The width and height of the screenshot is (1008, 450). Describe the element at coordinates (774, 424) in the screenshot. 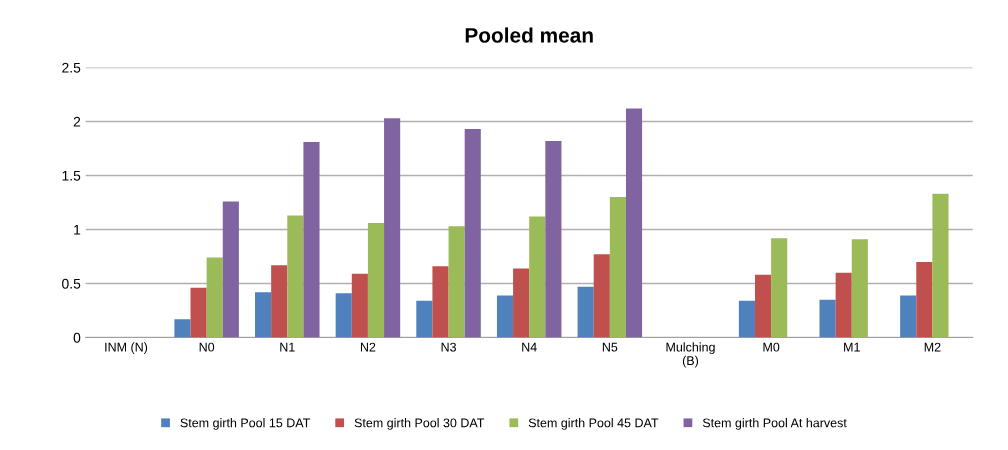

I see `legend-label: Stem girth Pool At harvest` at that location.